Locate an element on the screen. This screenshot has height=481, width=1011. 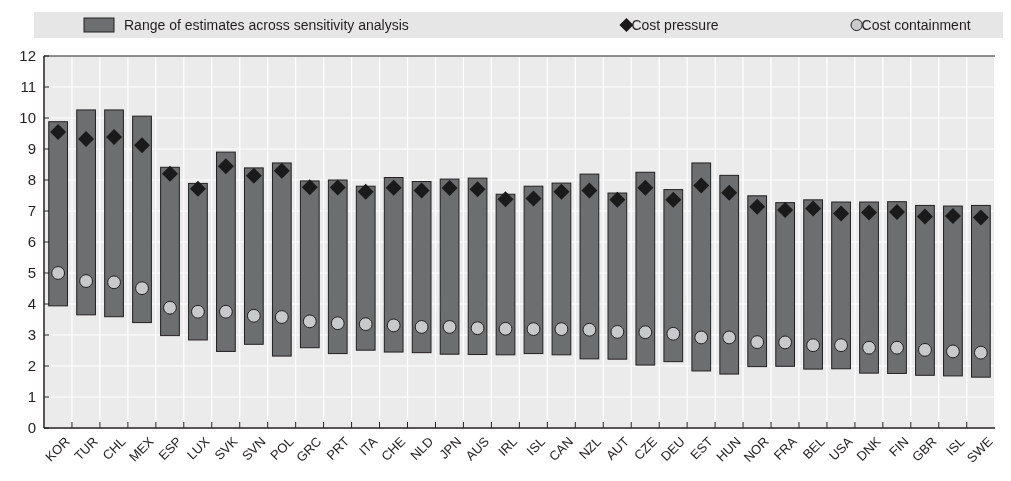
x-tick-label: ITA is located at coordinates (368, 446).